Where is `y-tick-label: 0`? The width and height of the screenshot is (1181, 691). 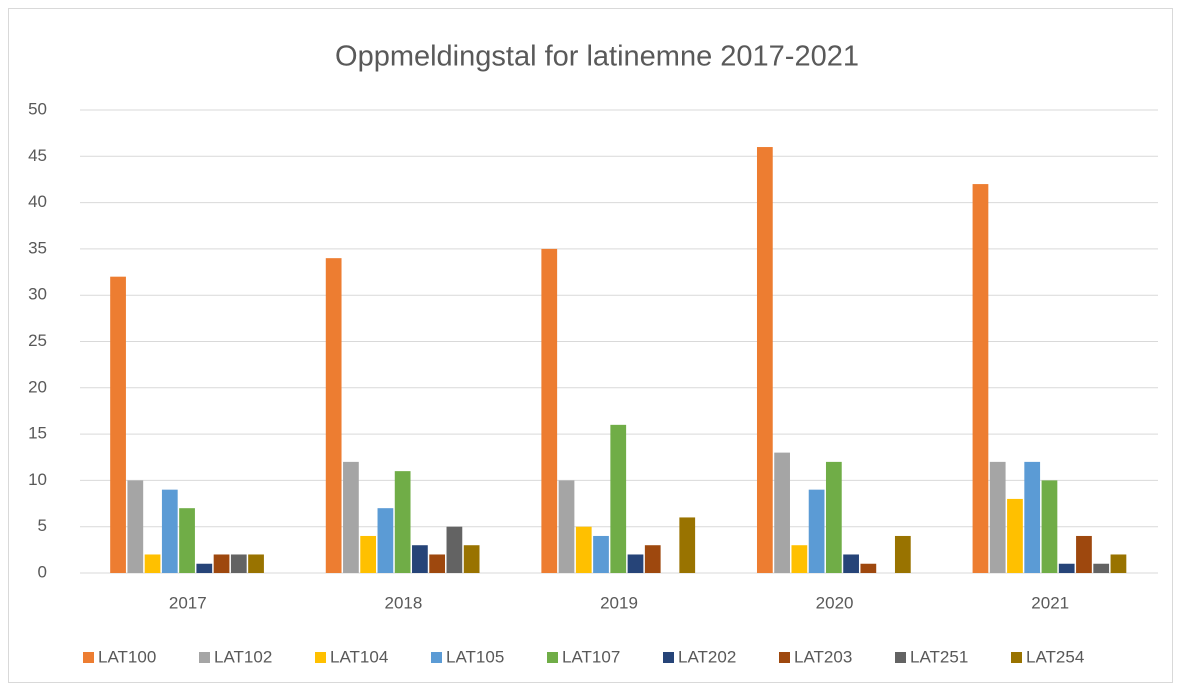
y-tick-label: 0 is located at coordinates (42, 571).